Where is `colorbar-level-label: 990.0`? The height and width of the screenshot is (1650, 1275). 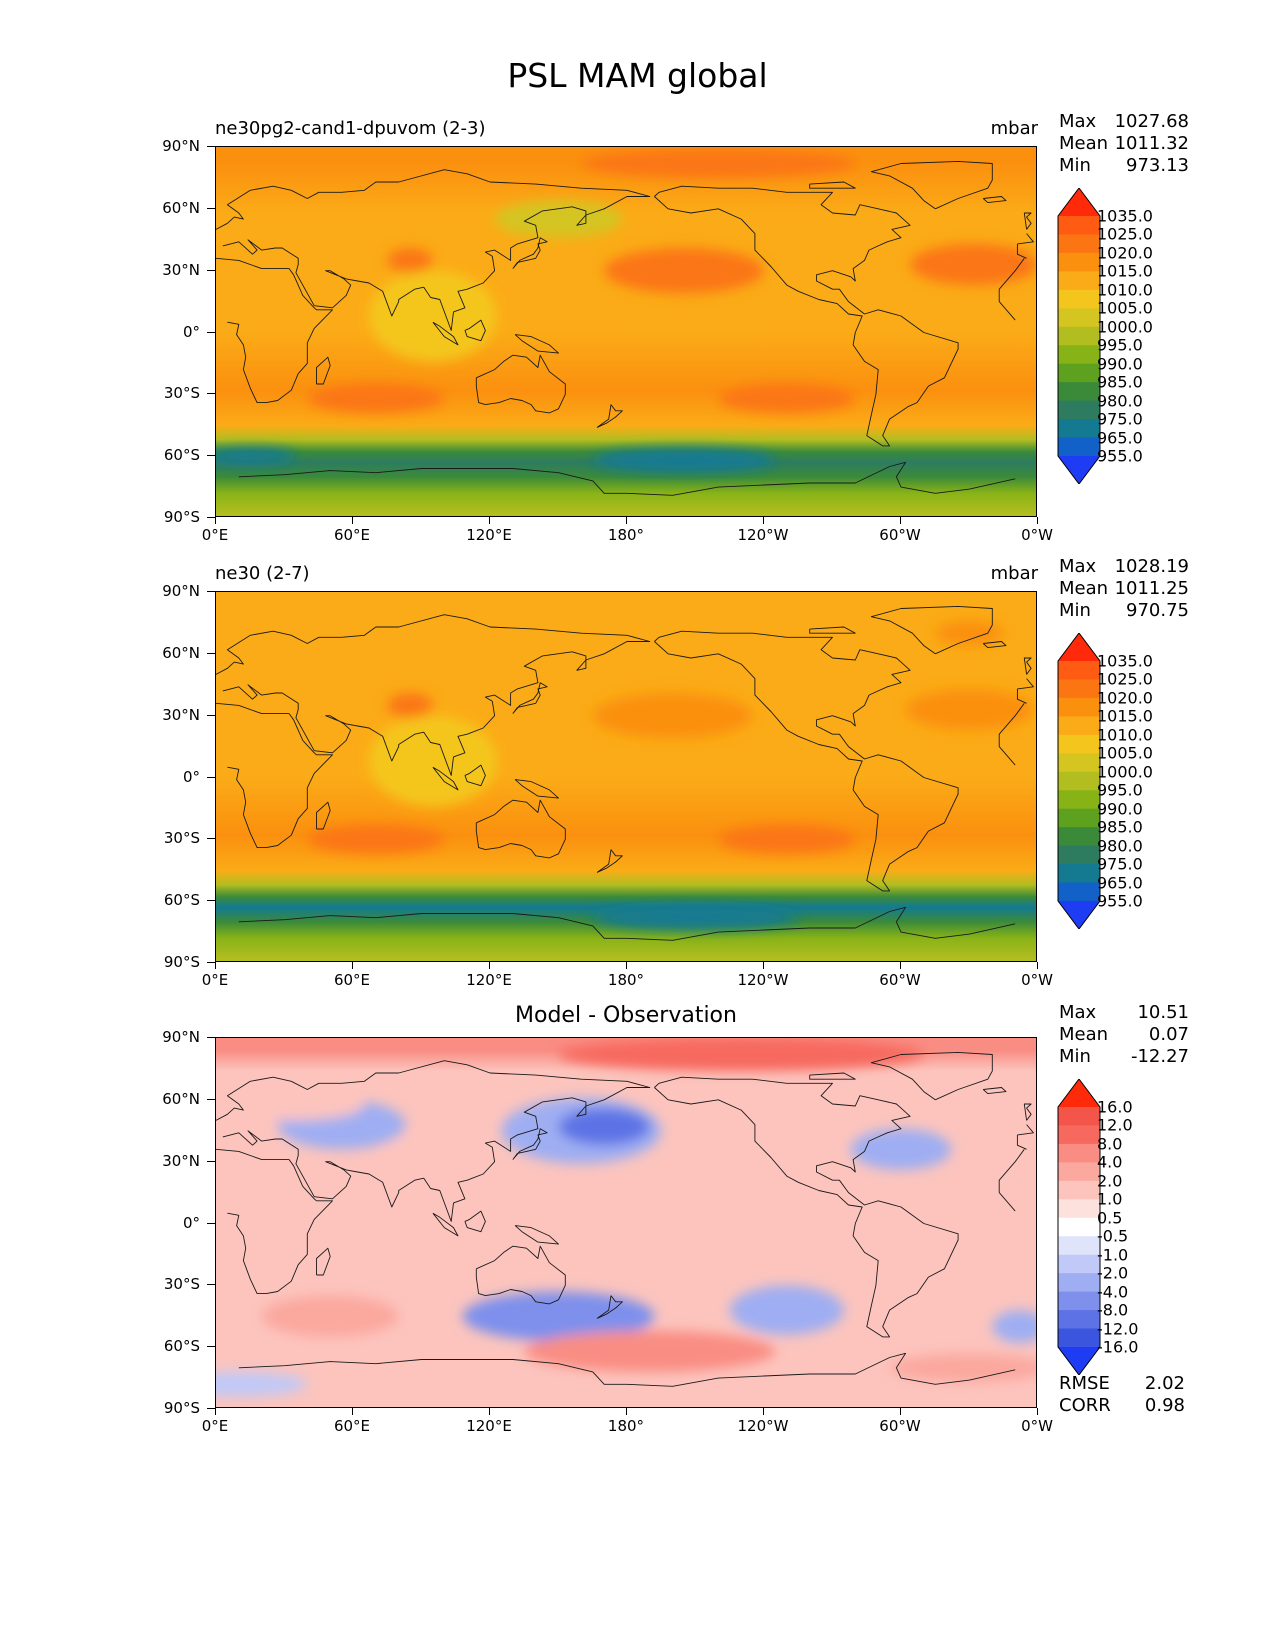 colorbar-level-label: 990.0 is located at coordinates (1120, 809).